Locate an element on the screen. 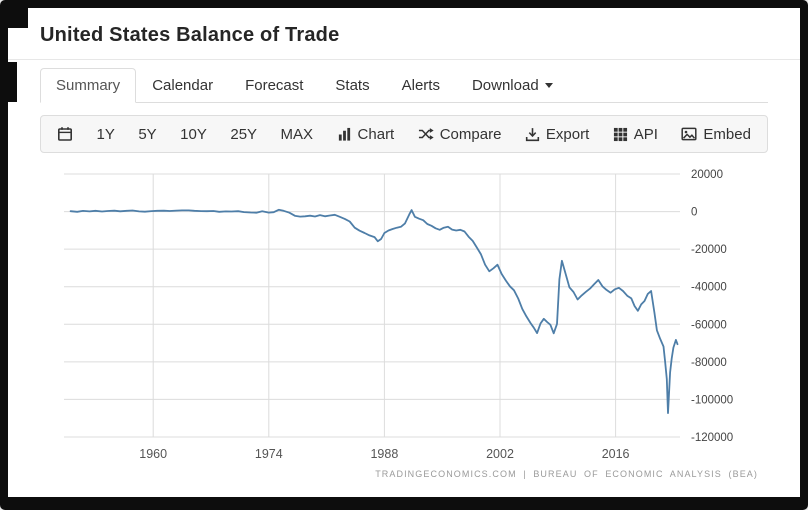 This screenshot has height=510, width=808. api-grid-icon is located at coordinates (620, 134).